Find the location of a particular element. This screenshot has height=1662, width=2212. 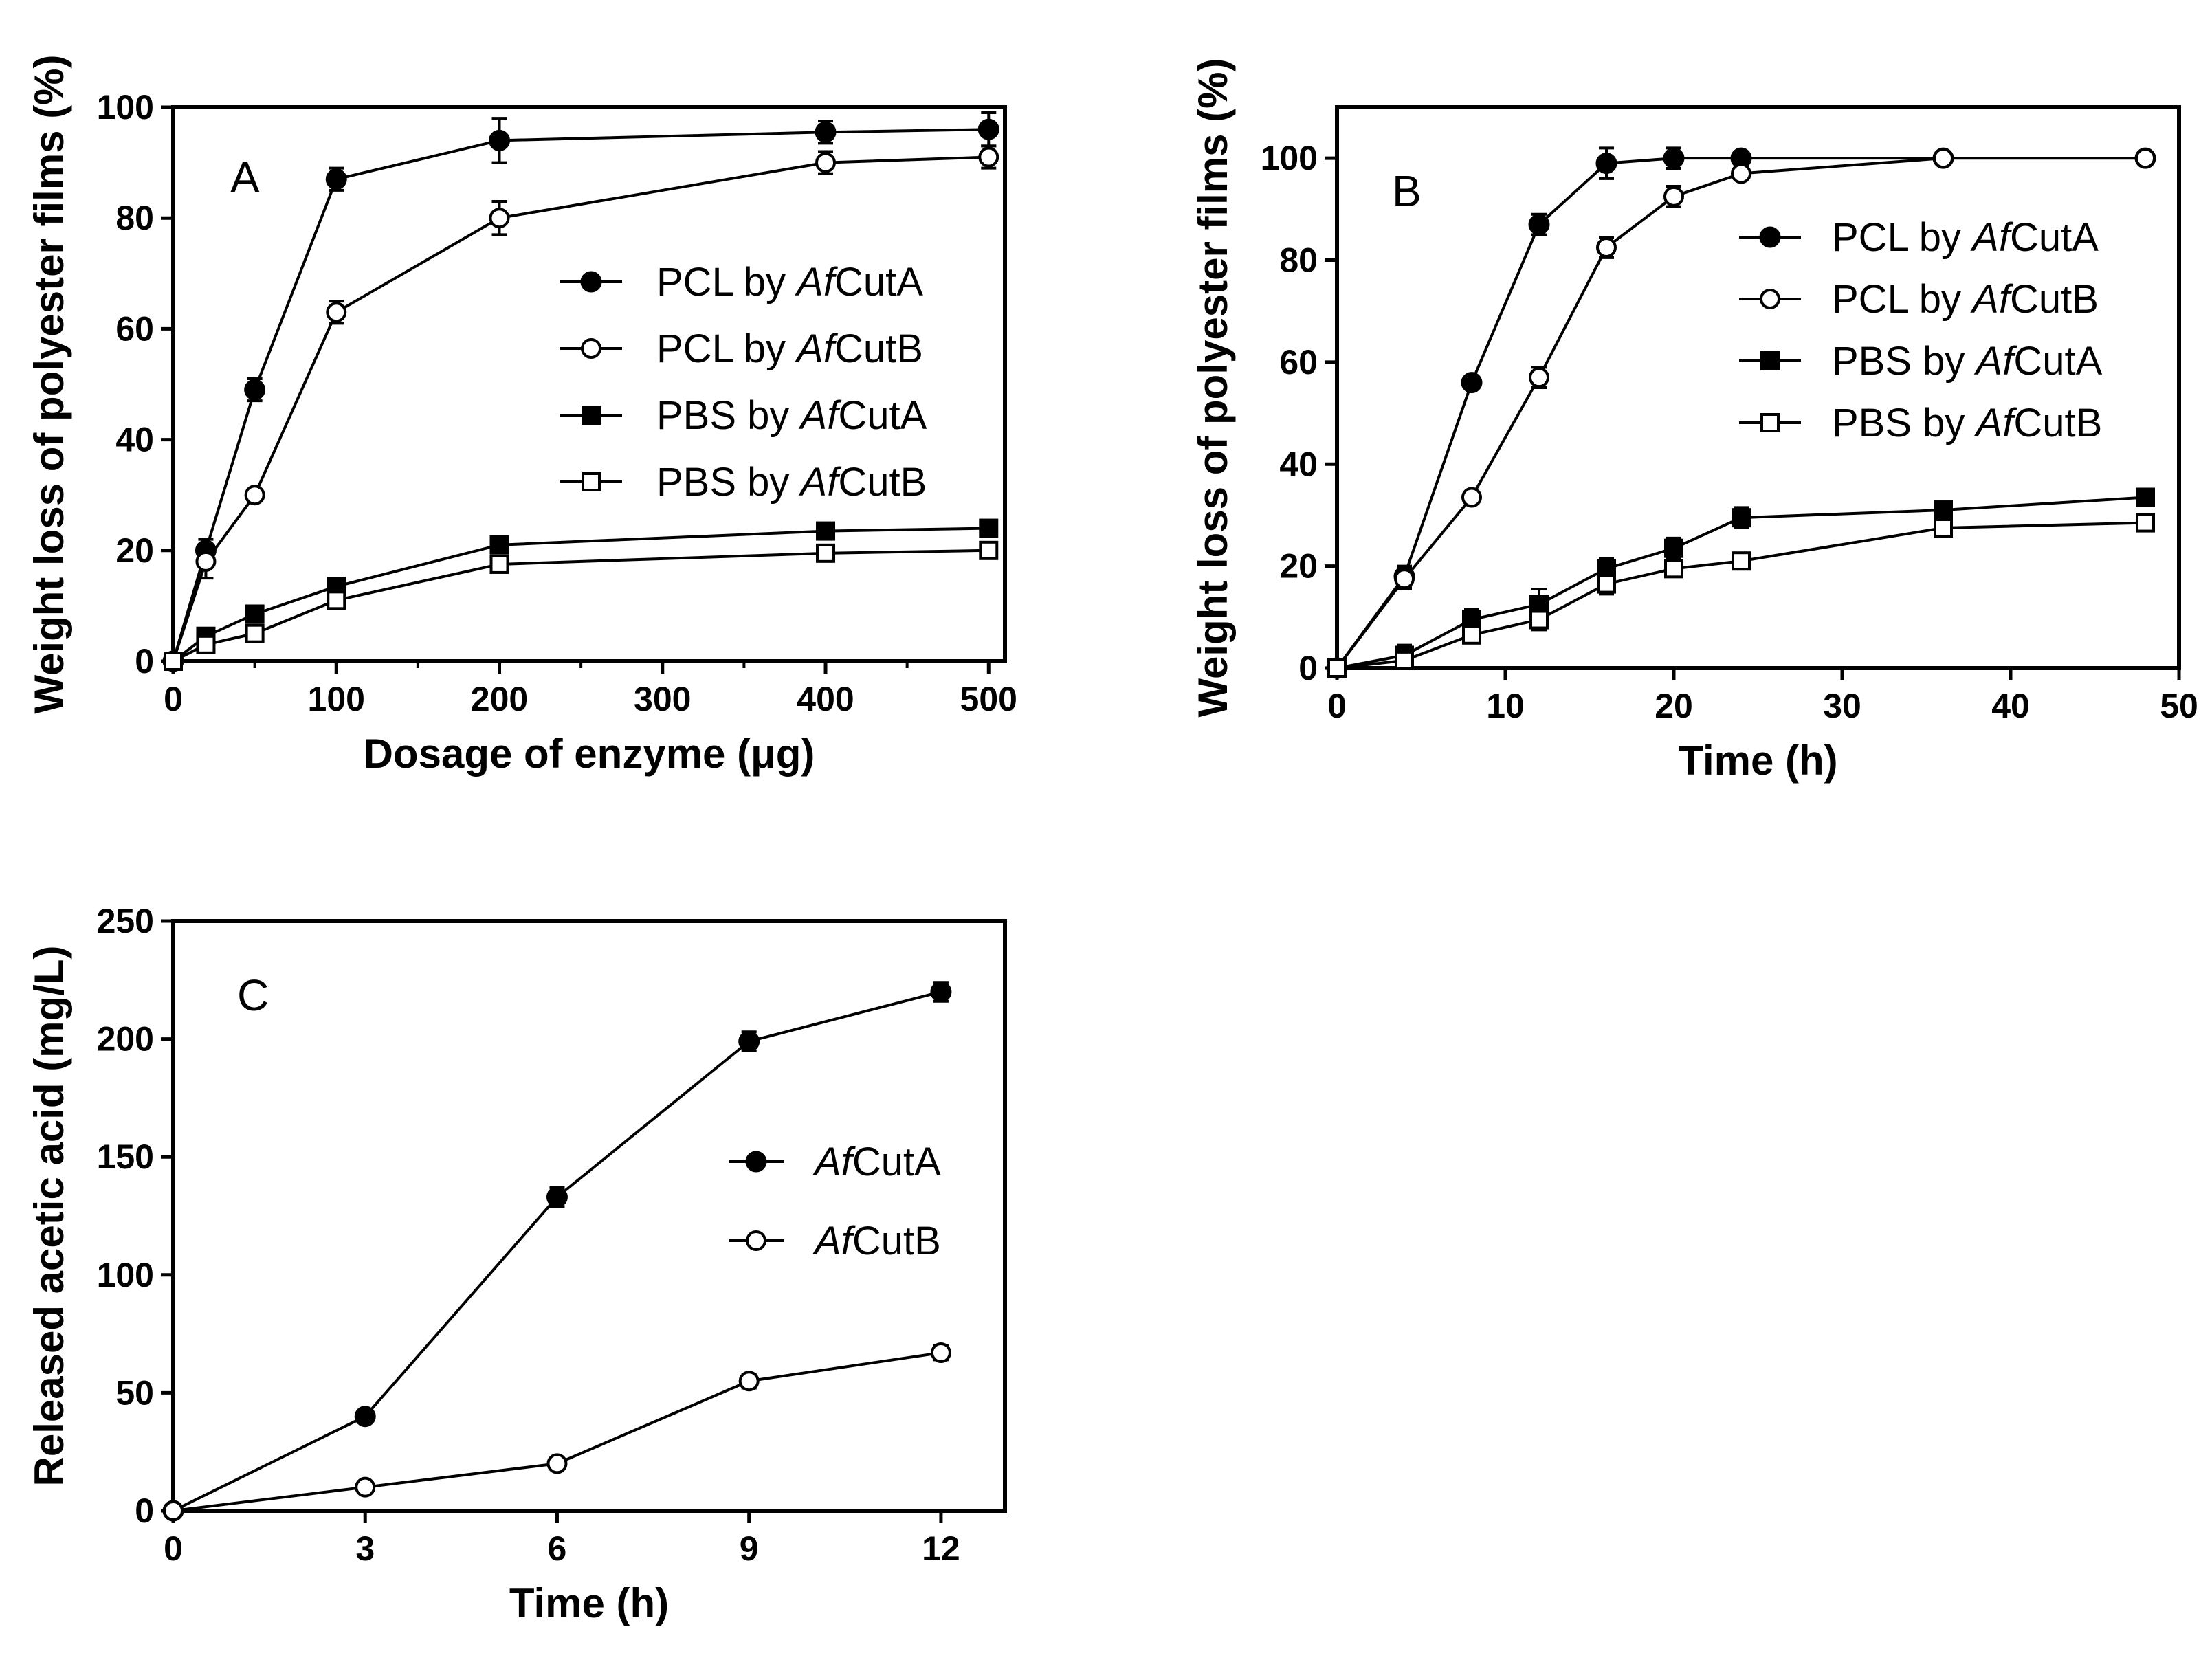

y-tick-label: 0 is located at coordinates (1308, 668).